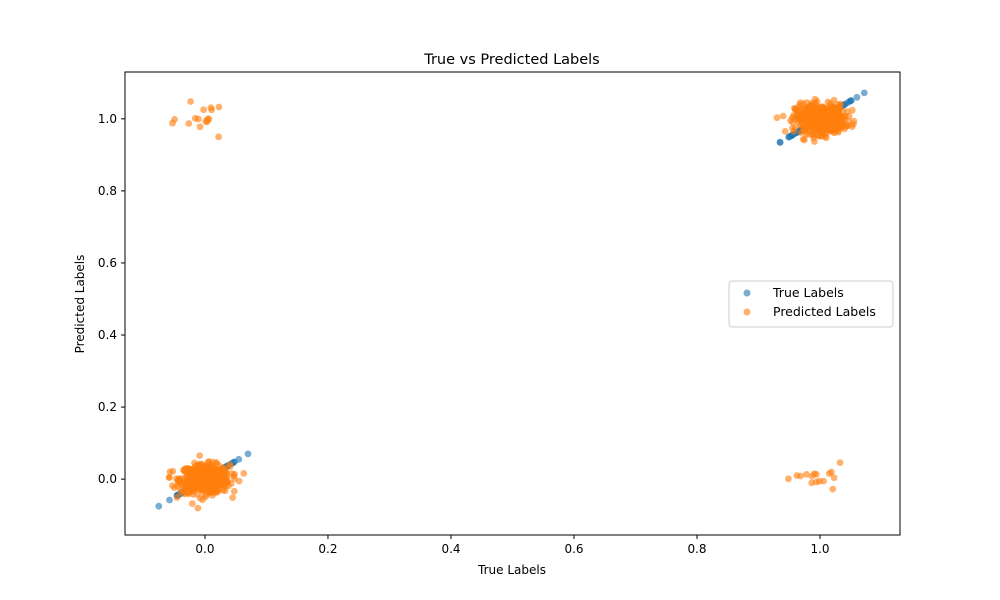  Describe the element at coordinates (512, 545) in the screenshot. I see `x-axis-ticks: 0.0 0.2 0.4 0.6 0.8 1.0` at that location.